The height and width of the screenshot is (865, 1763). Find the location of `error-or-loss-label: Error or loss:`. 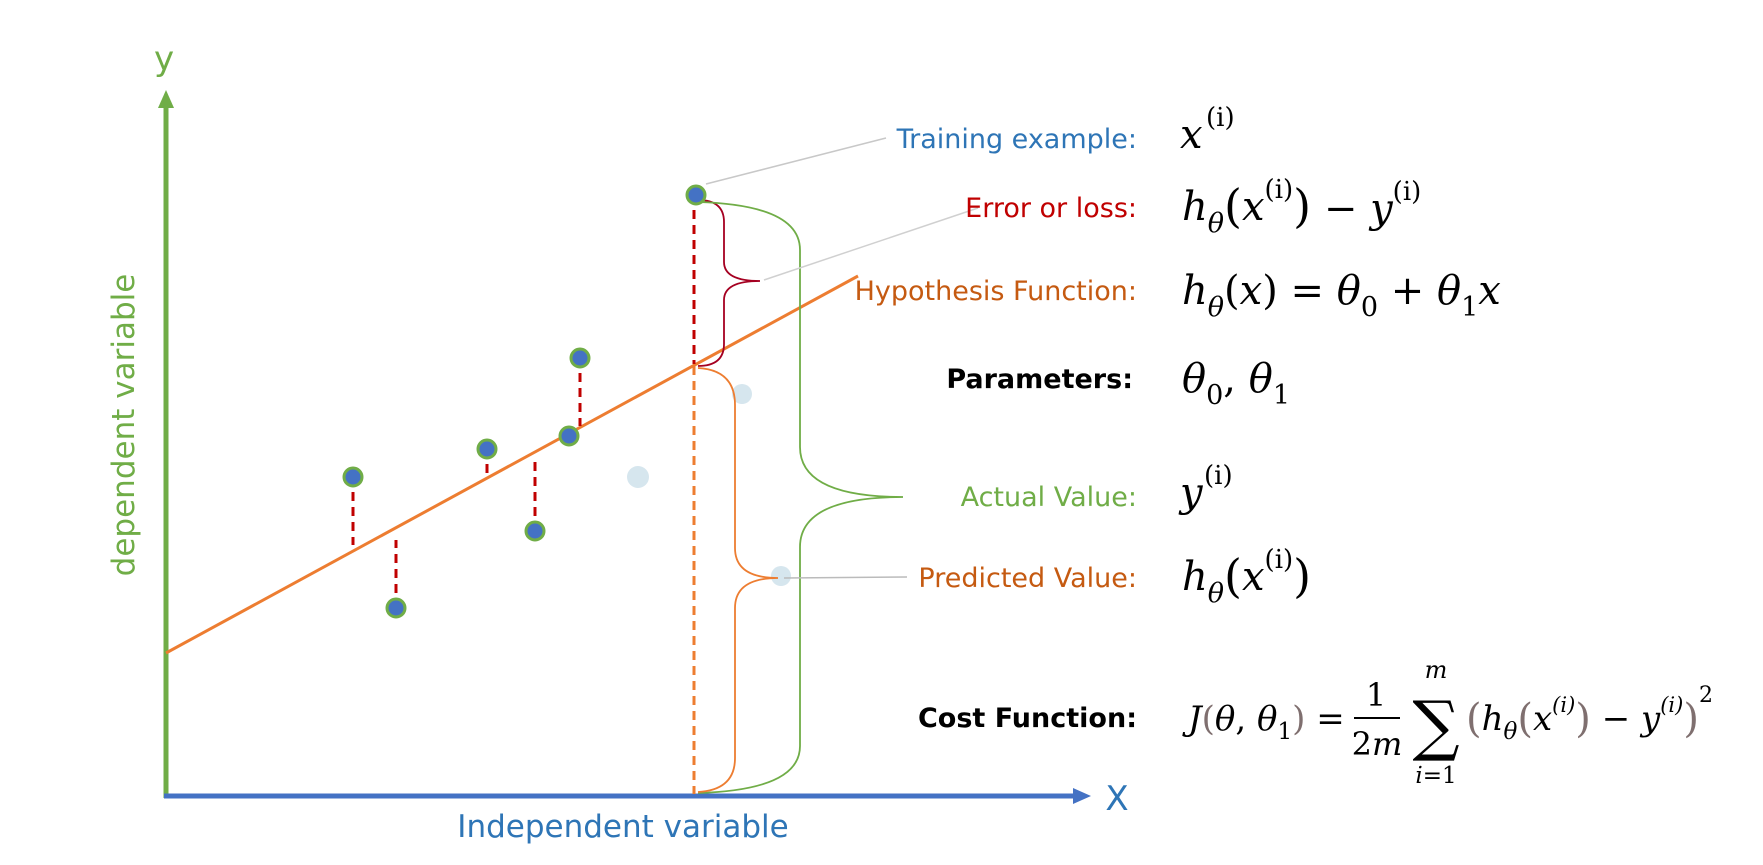

error-or-loss-label: Error or loss: is located at coordinates (1051, 208).